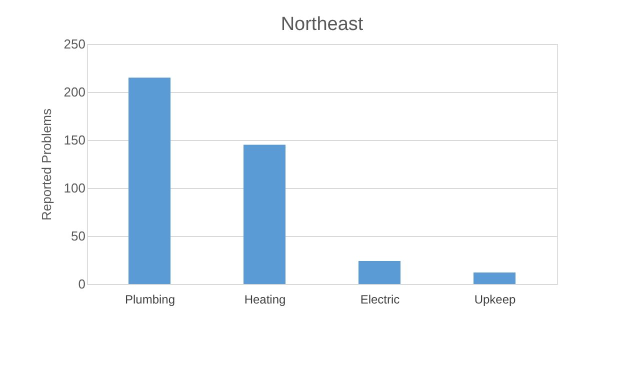 This screenshot has height=379, width=640. What do you see at coordinates (82, 284) in the screenshot?
I see `y-tick-label: 0` at bounding box center [82, 284].